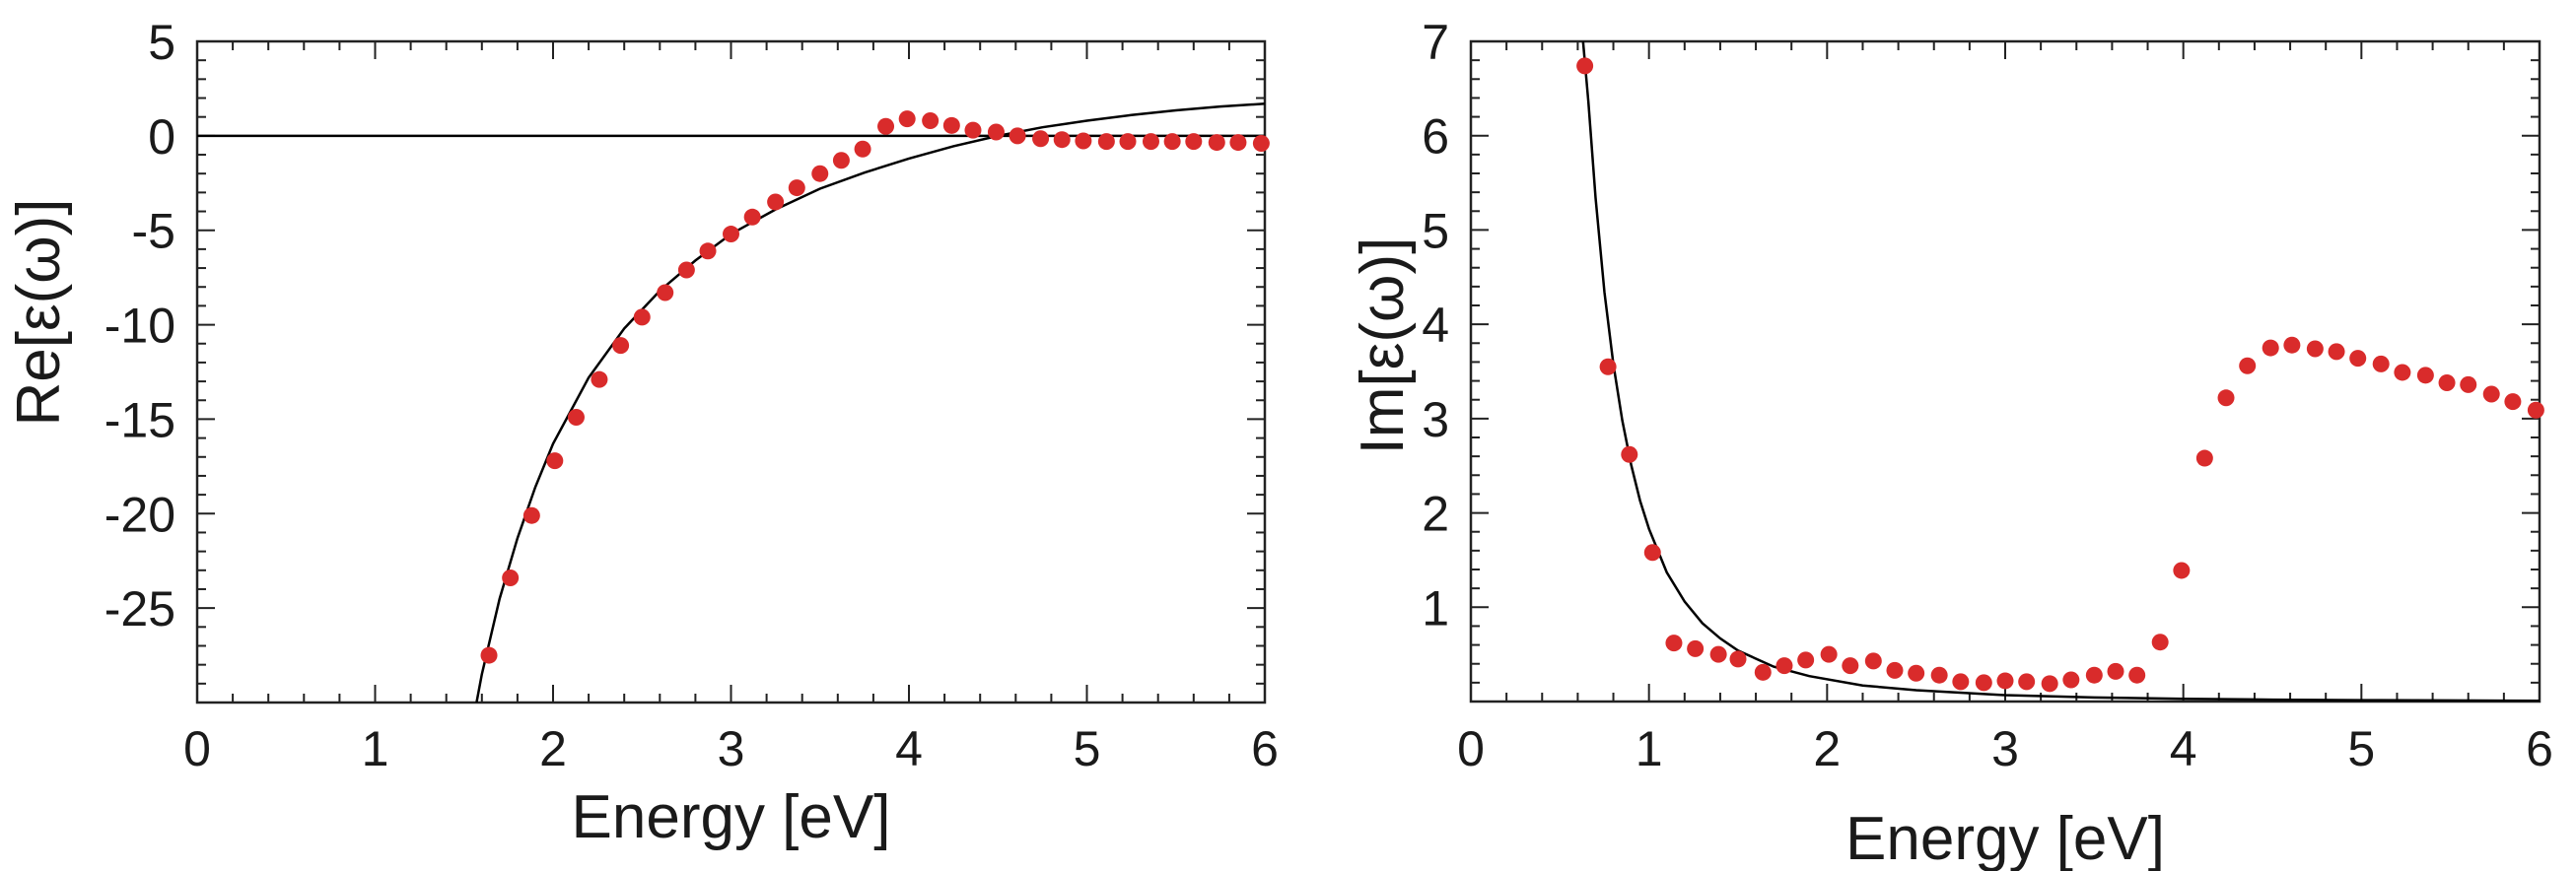  What do you see at coordinates (1435, 608) in the screenshot?
I see `y-tick-label: 1` at bounding box center [1435, 608].